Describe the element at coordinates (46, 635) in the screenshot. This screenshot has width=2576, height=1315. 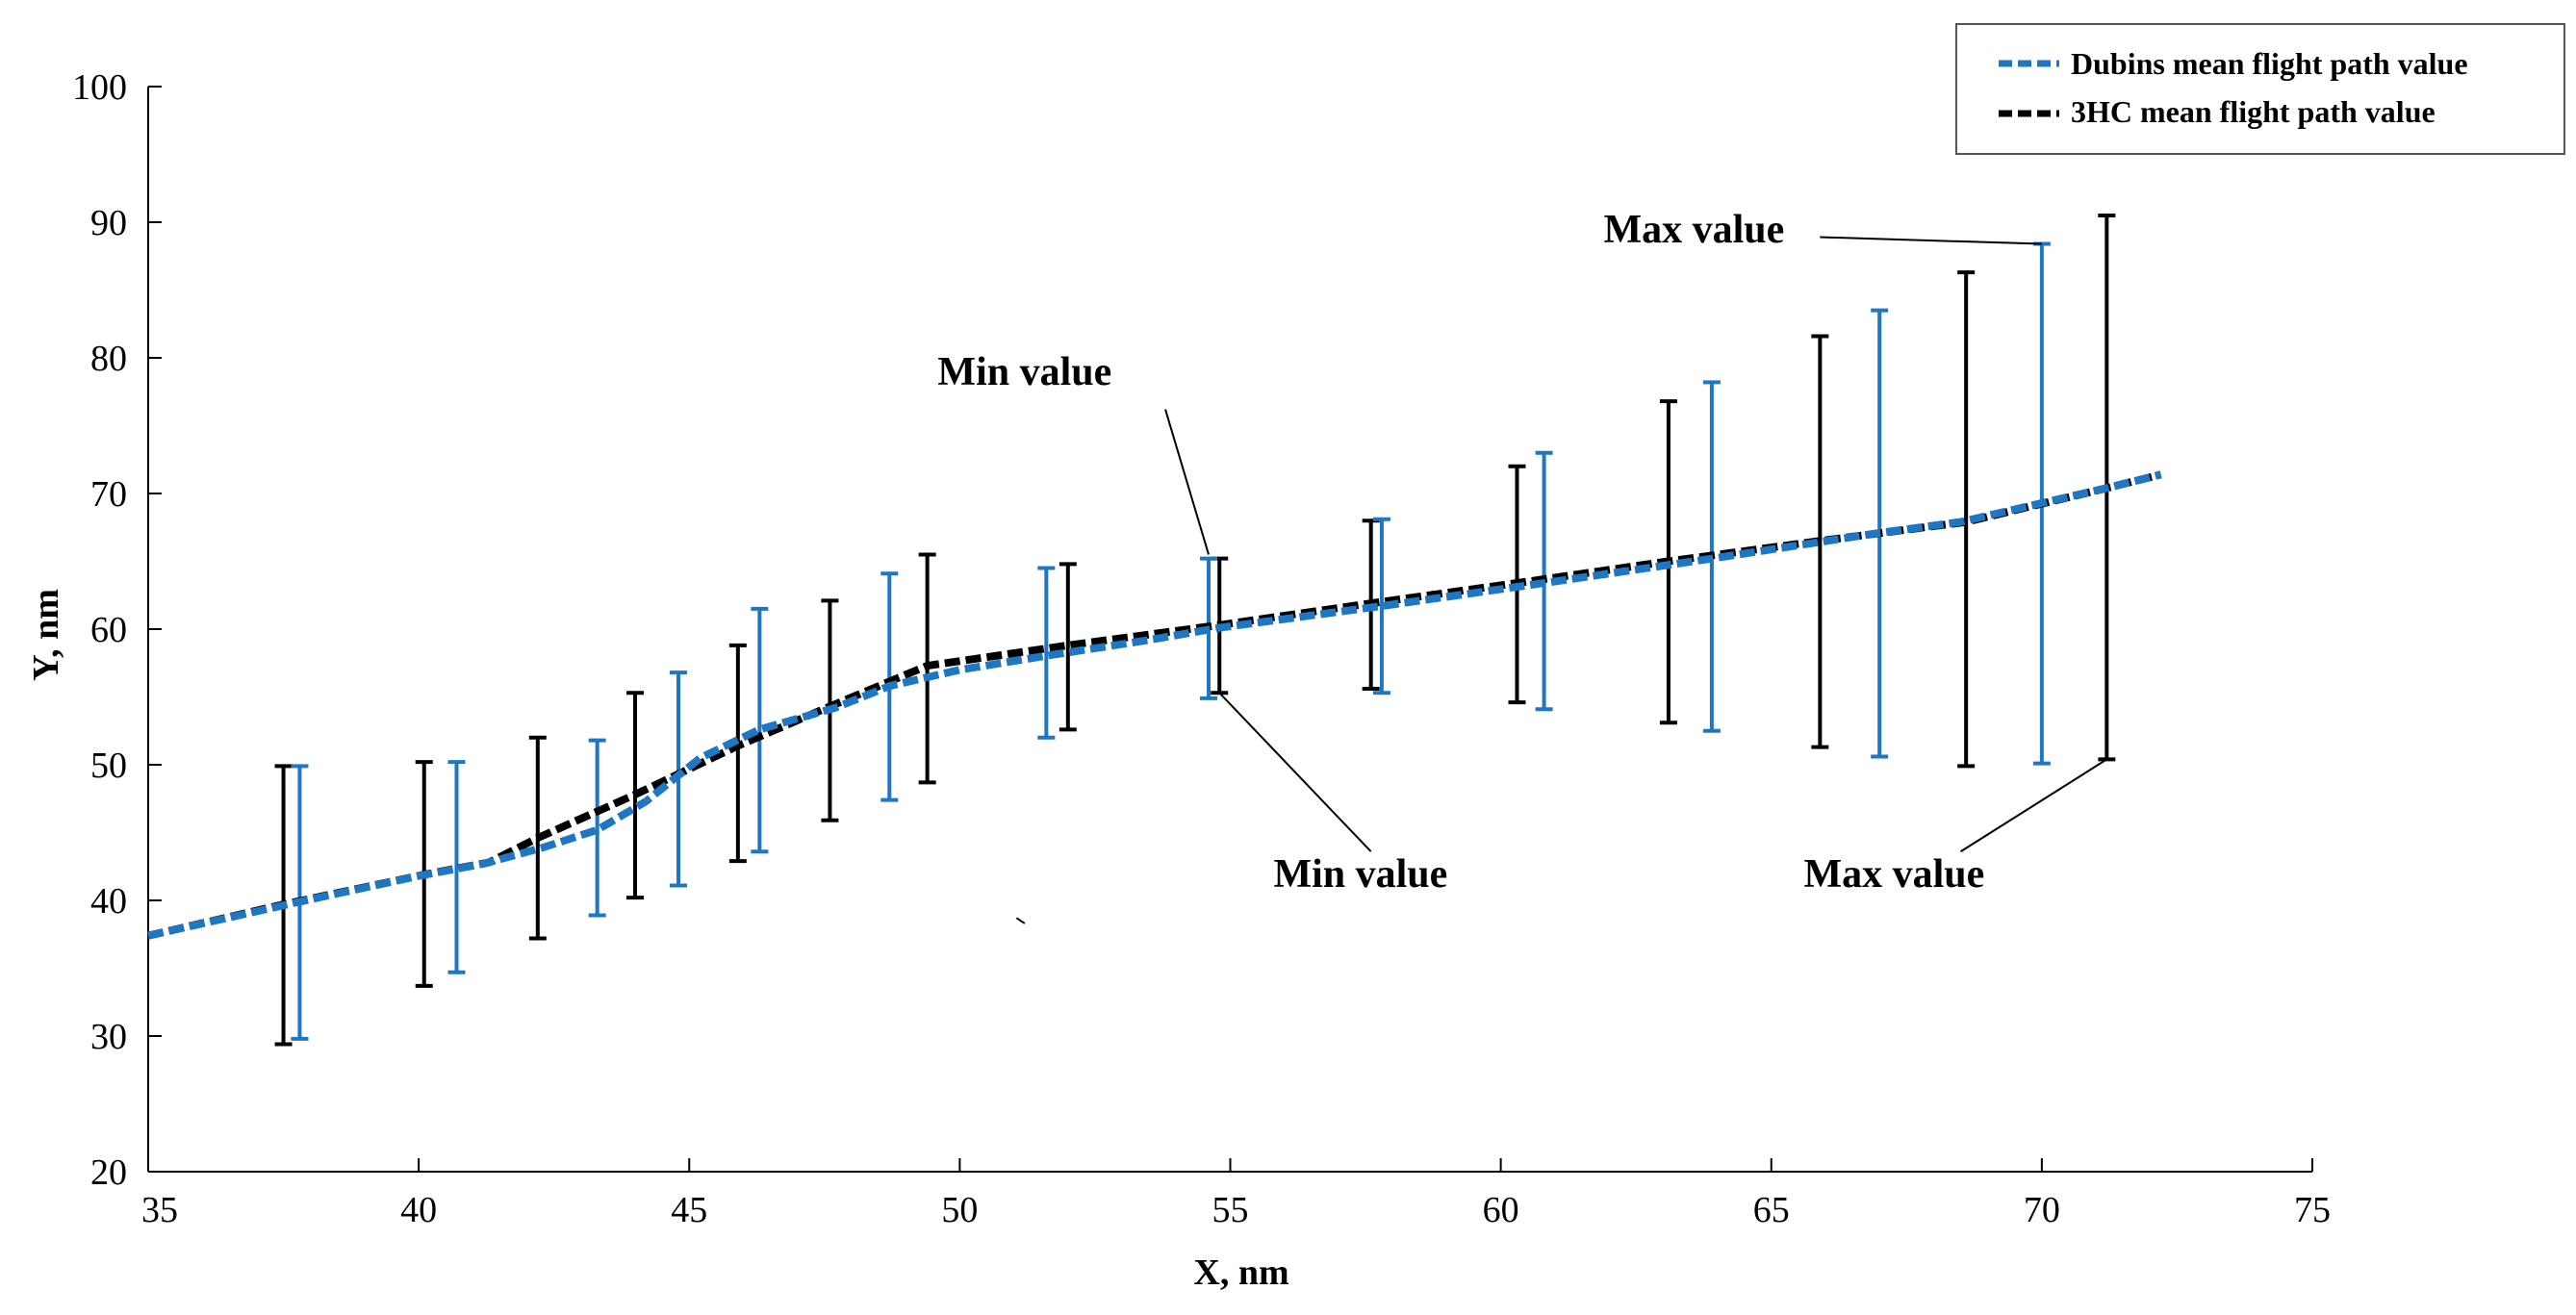
I see `y-axis-label: Y, nm` at that location.